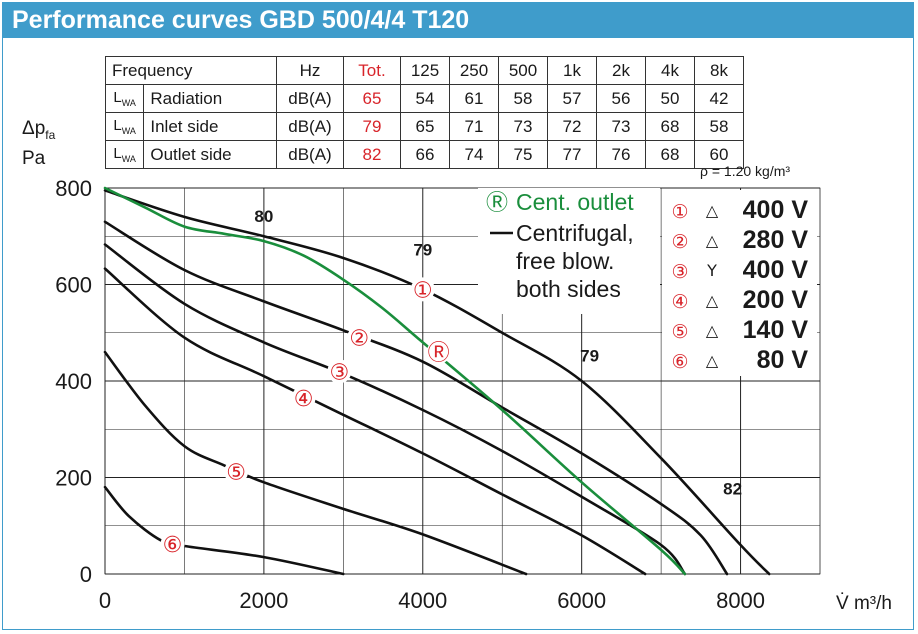  Describe the element at coordinates (210, 98) in the screenshot. I see `row-name: Radiation` at that location.